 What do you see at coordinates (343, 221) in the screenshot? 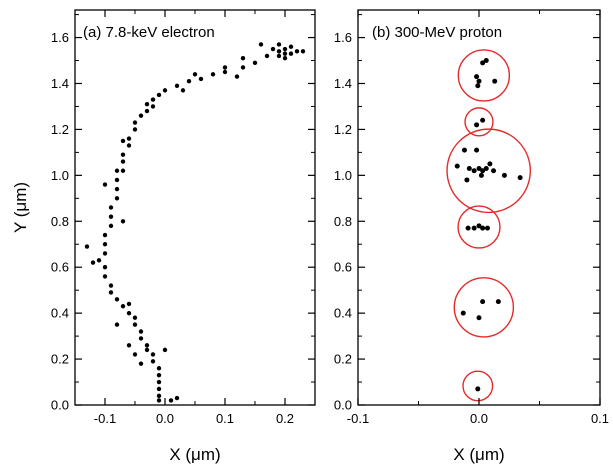
I see `panel-b-y-tick-labels: 0.0 0.2 0.4 0.6 0.8 1.0 1.2 1.4 1.6` at bounding box center [343, 221].